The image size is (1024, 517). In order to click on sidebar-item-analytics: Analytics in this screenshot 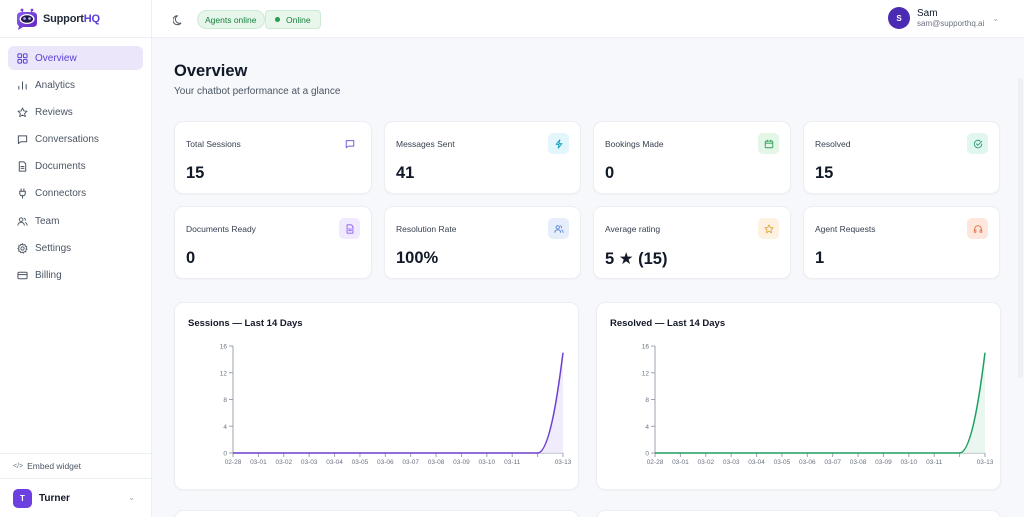, I will do `click(75, 85)`.